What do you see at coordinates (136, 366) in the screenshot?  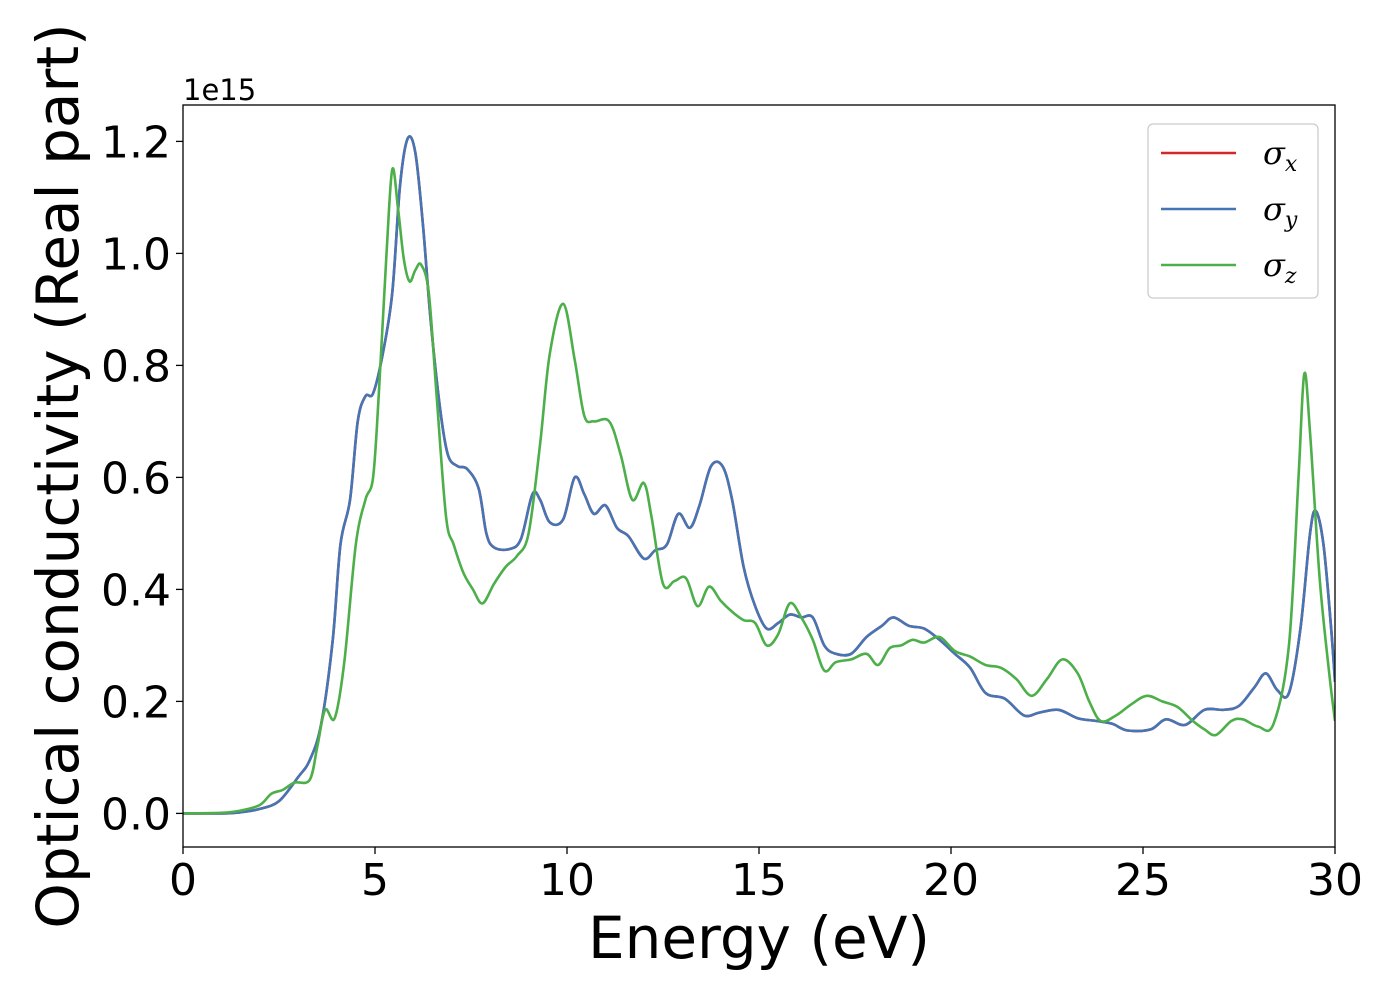 I see `y-tick-label: 0.8` at bounding box center [136, 366].